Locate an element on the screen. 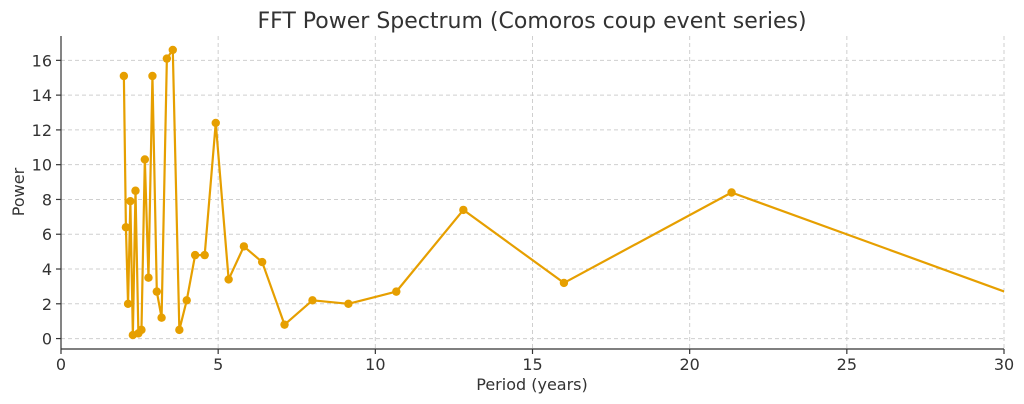  y-tick-label: 10 is located at coordinates (42, 165).